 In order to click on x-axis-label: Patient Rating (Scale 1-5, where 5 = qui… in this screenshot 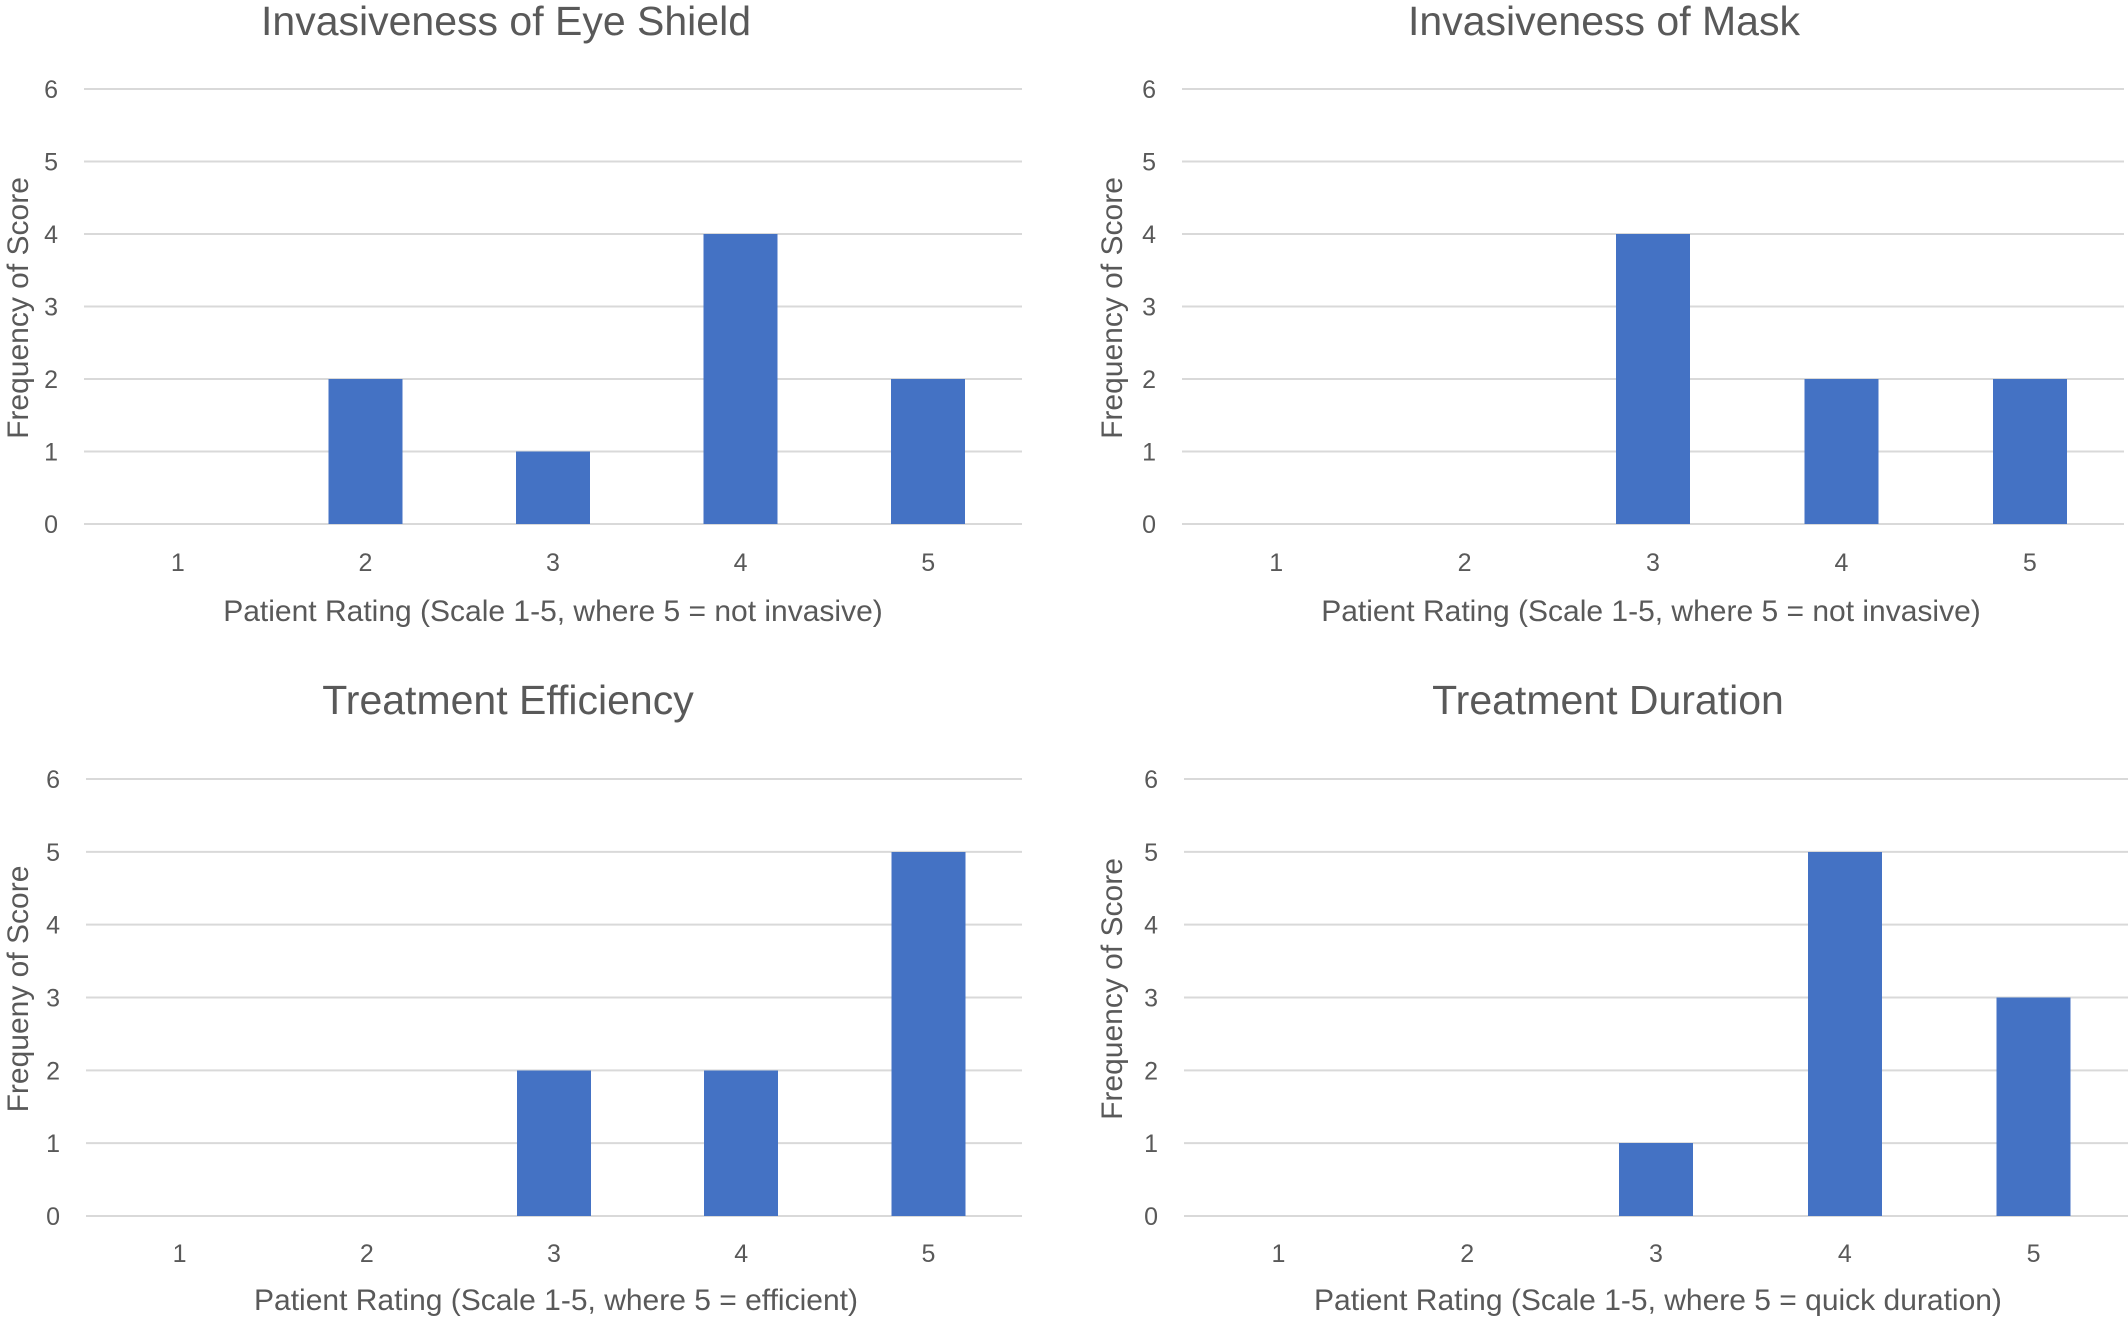, I will do `click(1658, 1300)`.